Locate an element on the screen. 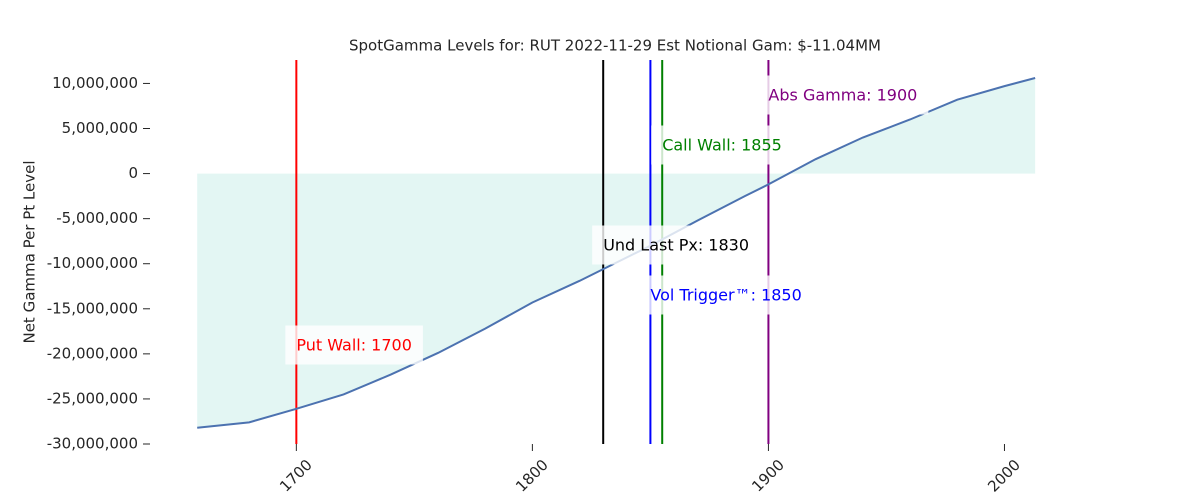 This screenshot has height=500, width=1200. level-label: Und Last Px: 1830 is located at coordinates (676, 245).